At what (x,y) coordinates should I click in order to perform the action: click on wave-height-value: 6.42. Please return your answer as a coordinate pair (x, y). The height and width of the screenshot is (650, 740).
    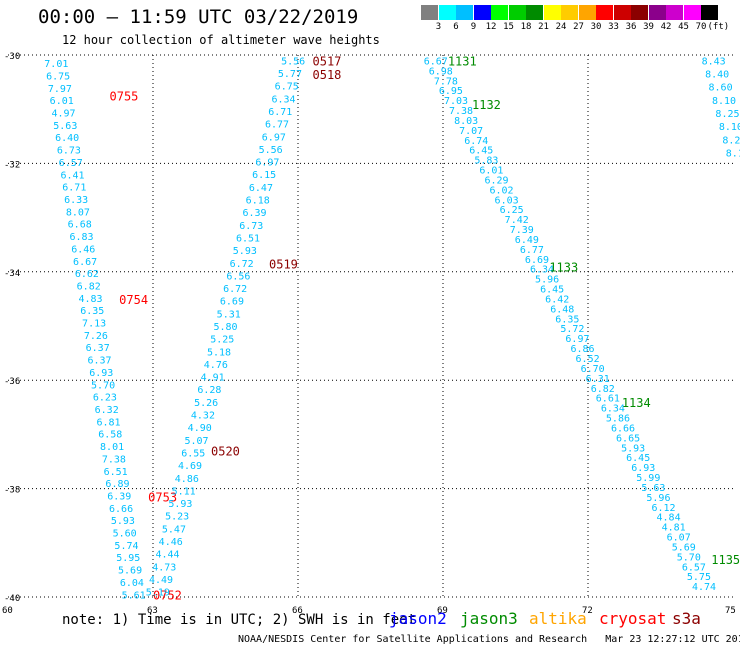
    Looking at the image, I should click on (557, 299).